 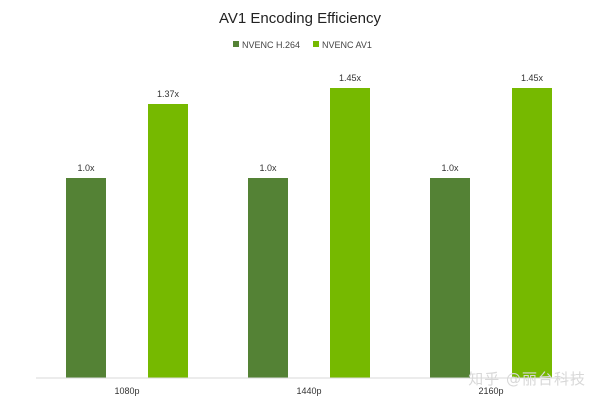 I want to click on value-label-1-1: 1.45x, so click(x=350, y=78).